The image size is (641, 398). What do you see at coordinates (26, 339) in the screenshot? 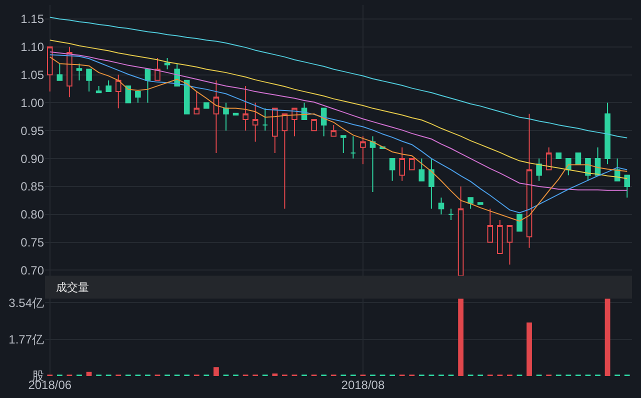
I see `y-tick-label: 1.77亿` at bounding box center [26, 339].